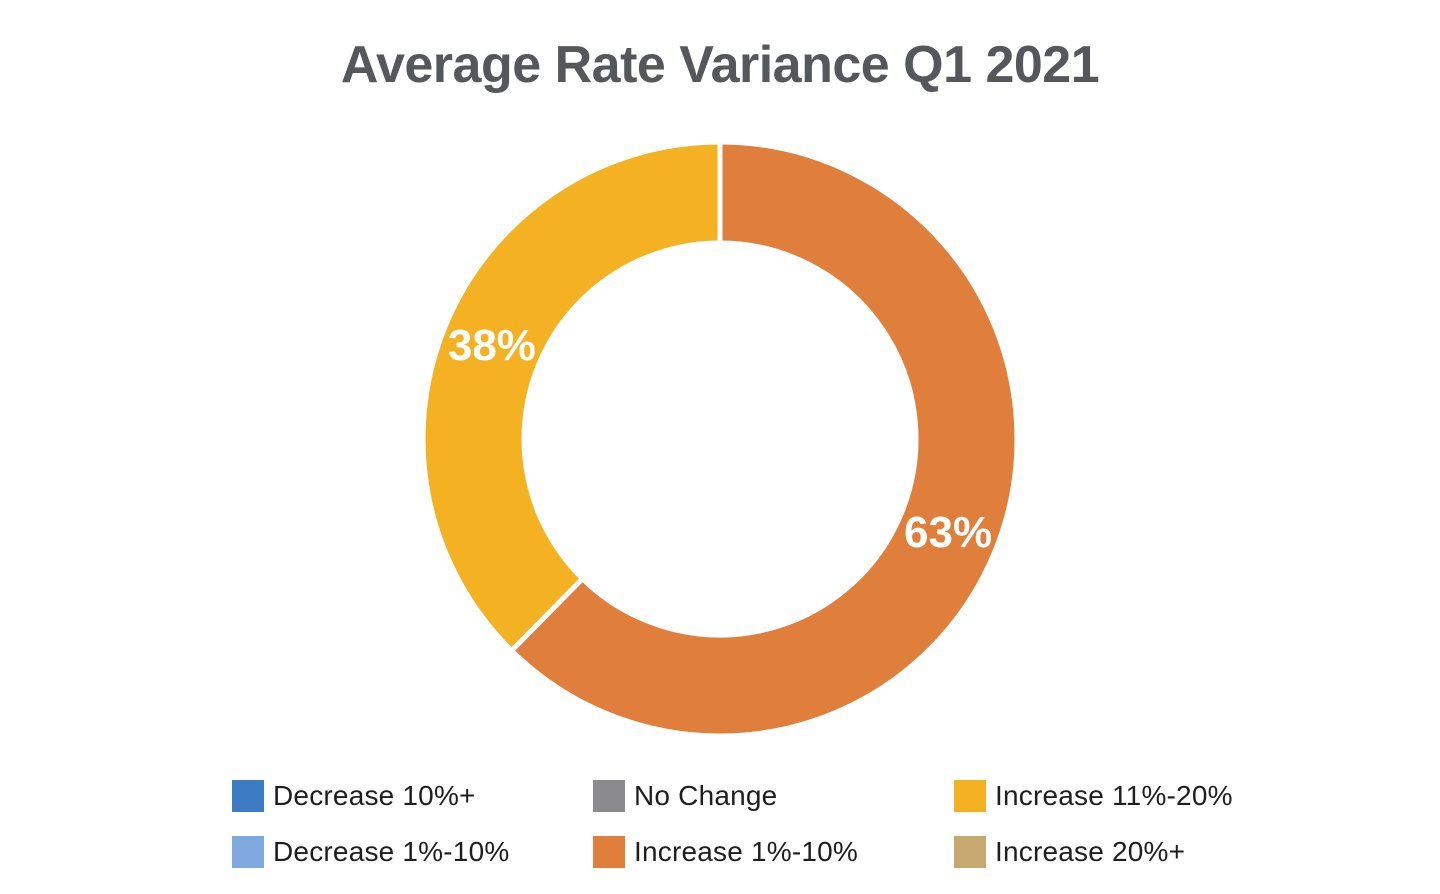 Image resolution: width=1440 pixels, height=894 pixels. What do you see at coordinates (1090, 851) in the screenshot?
I see `legend-label-increase-20-plus: Increase 20%+` at bounding box center [1090, 851].